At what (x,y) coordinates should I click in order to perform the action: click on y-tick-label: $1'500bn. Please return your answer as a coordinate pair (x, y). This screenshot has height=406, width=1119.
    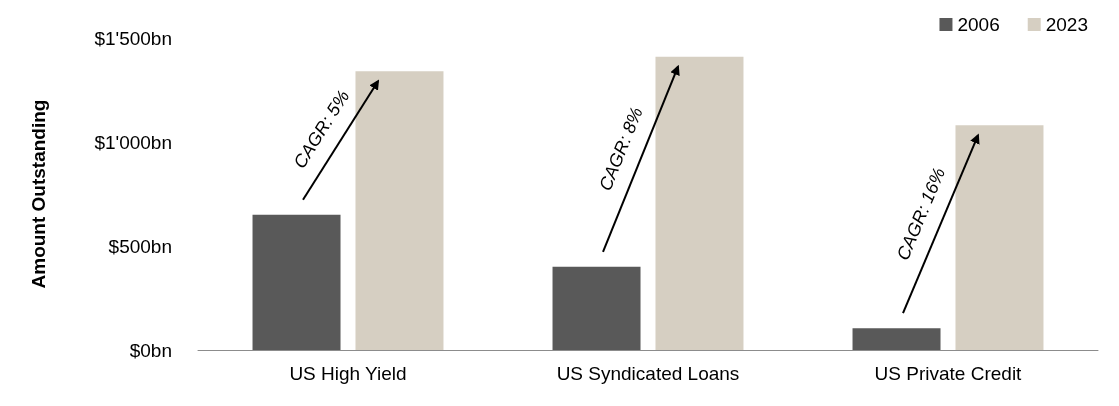
    Looking at the image, I should click on (133, 38).